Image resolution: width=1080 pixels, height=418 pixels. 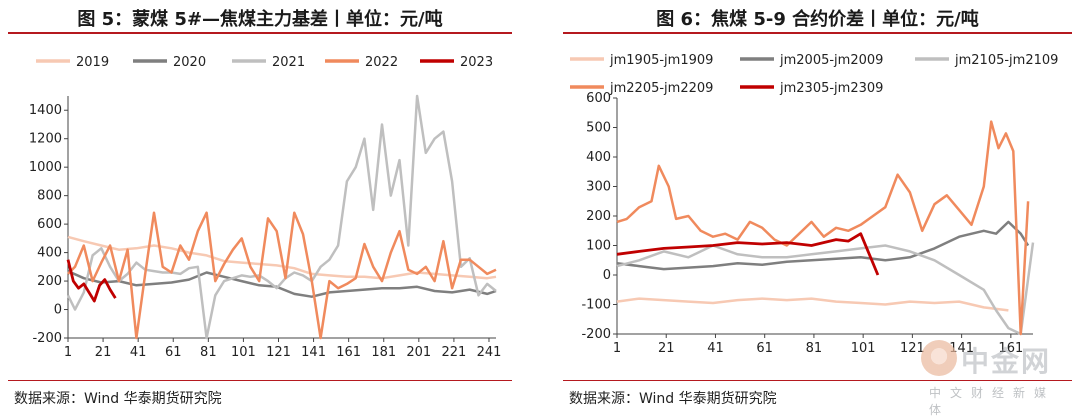 I want to click on series-line-jm1905-jm1909, so click(x=812, y=304).